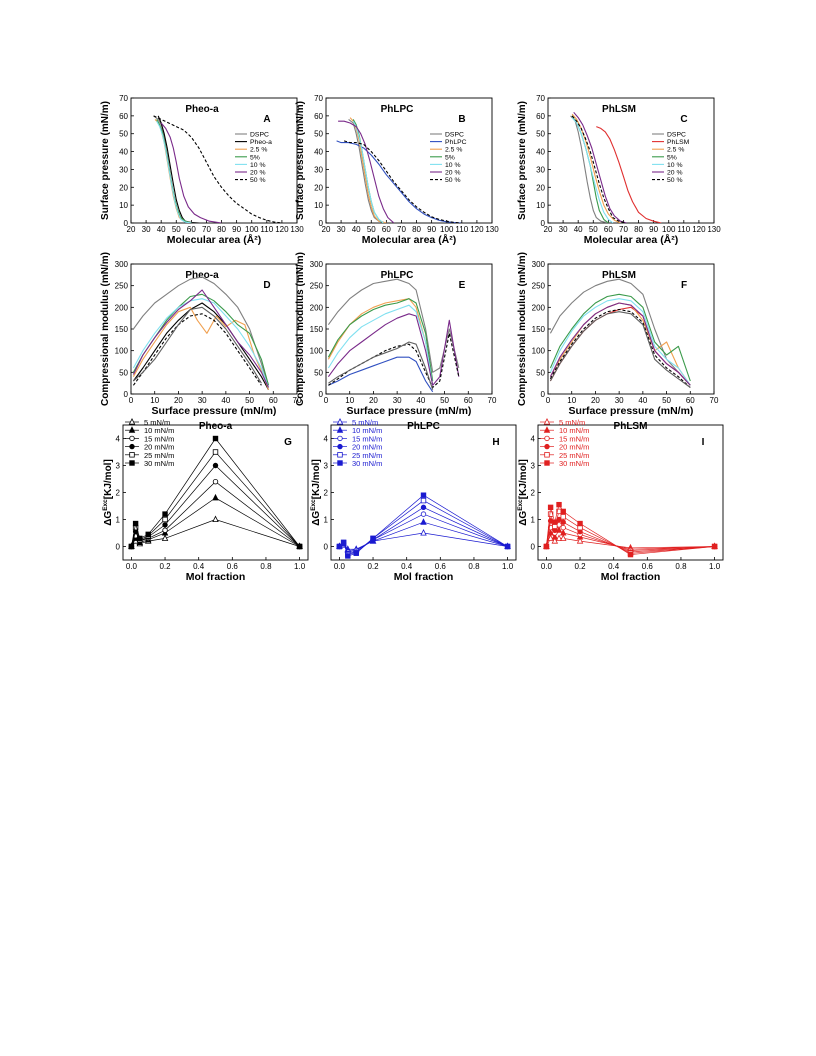 Image resolution: width=816 pixels, height=1056 pixels. What do you see at coordinates (477, 229) in the screenshot?
I see `x-tick-label: 120` at bounding box center [477, 229].